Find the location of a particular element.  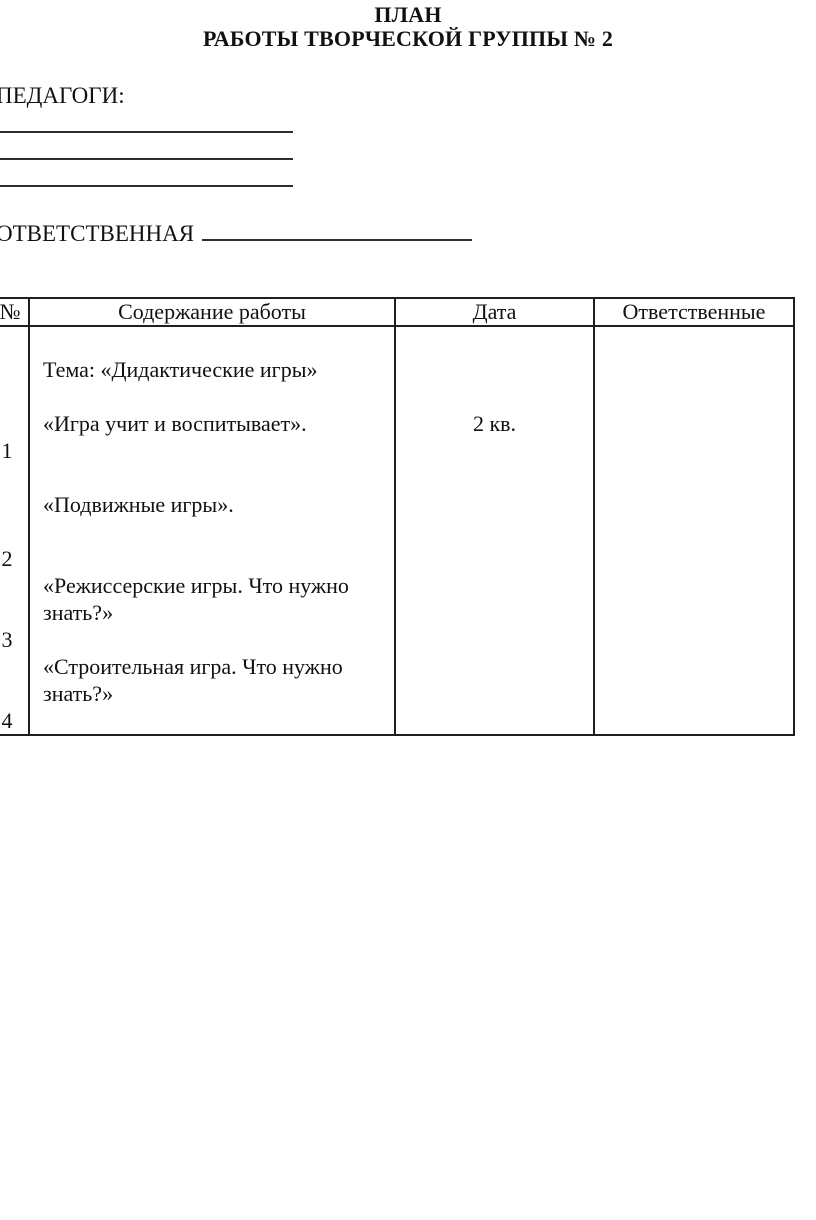

column-header-number: № is located at coordinates (15, 312).